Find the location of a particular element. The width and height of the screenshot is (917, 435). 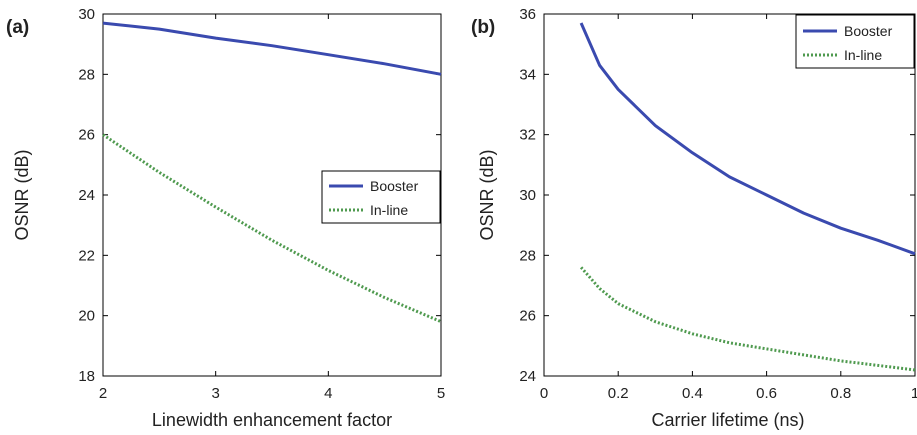

panel-b-y-tick-label: 34 is located at coordinates (527, 74).